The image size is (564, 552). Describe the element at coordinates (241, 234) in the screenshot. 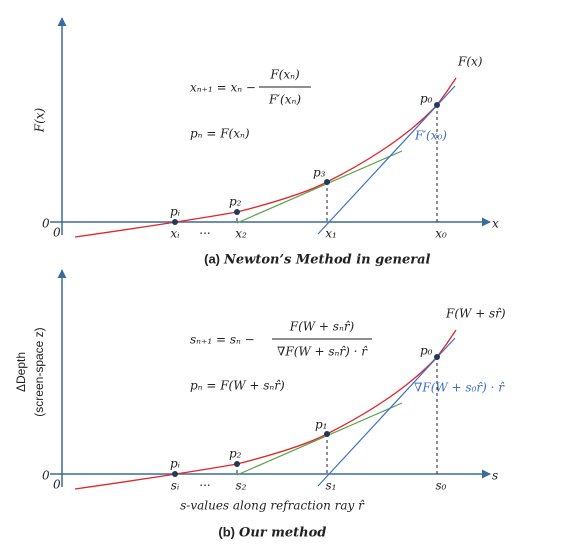

I see `x-label: x₂` at that location.